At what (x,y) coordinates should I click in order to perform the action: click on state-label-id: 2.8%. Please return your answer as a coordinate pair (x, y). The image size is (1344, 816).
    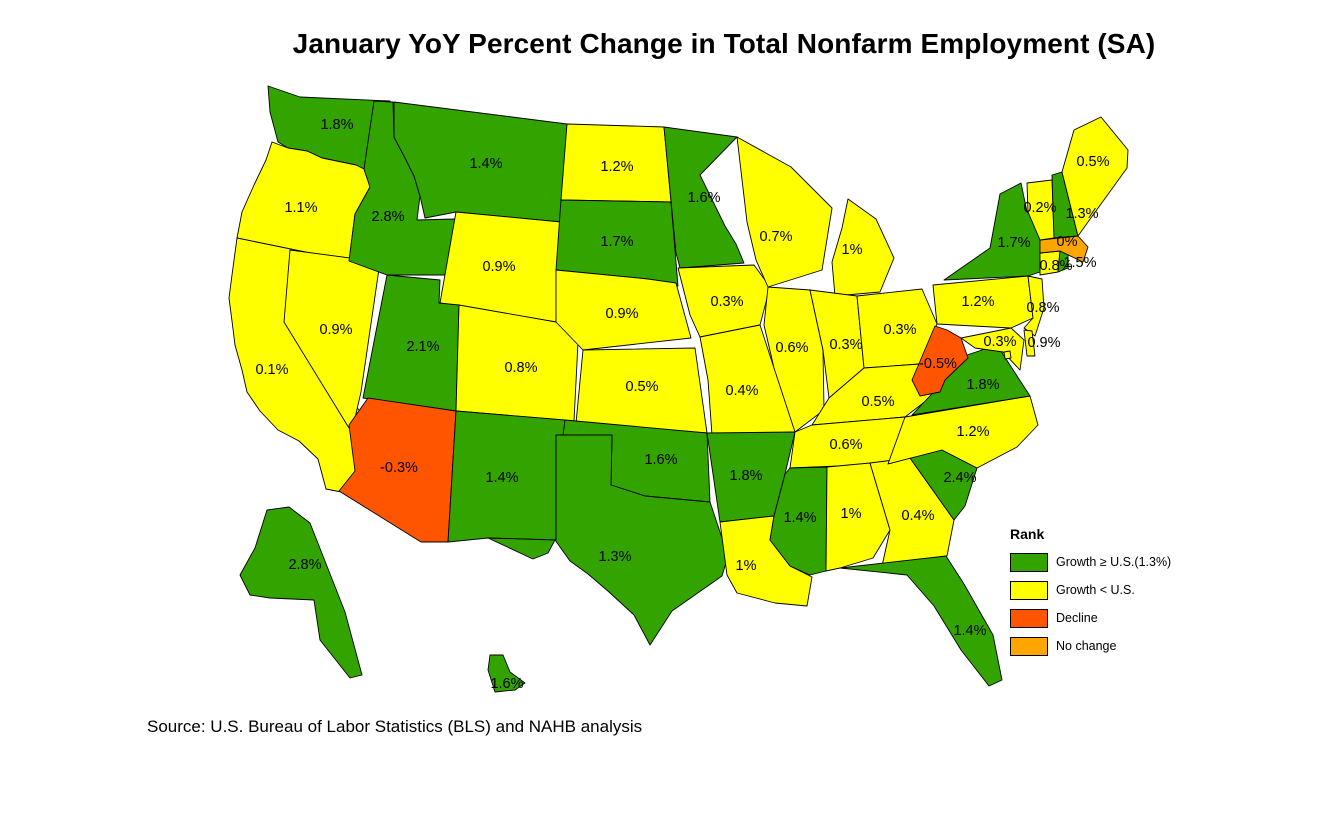
    Looking at the image, I should click on (387, 217).